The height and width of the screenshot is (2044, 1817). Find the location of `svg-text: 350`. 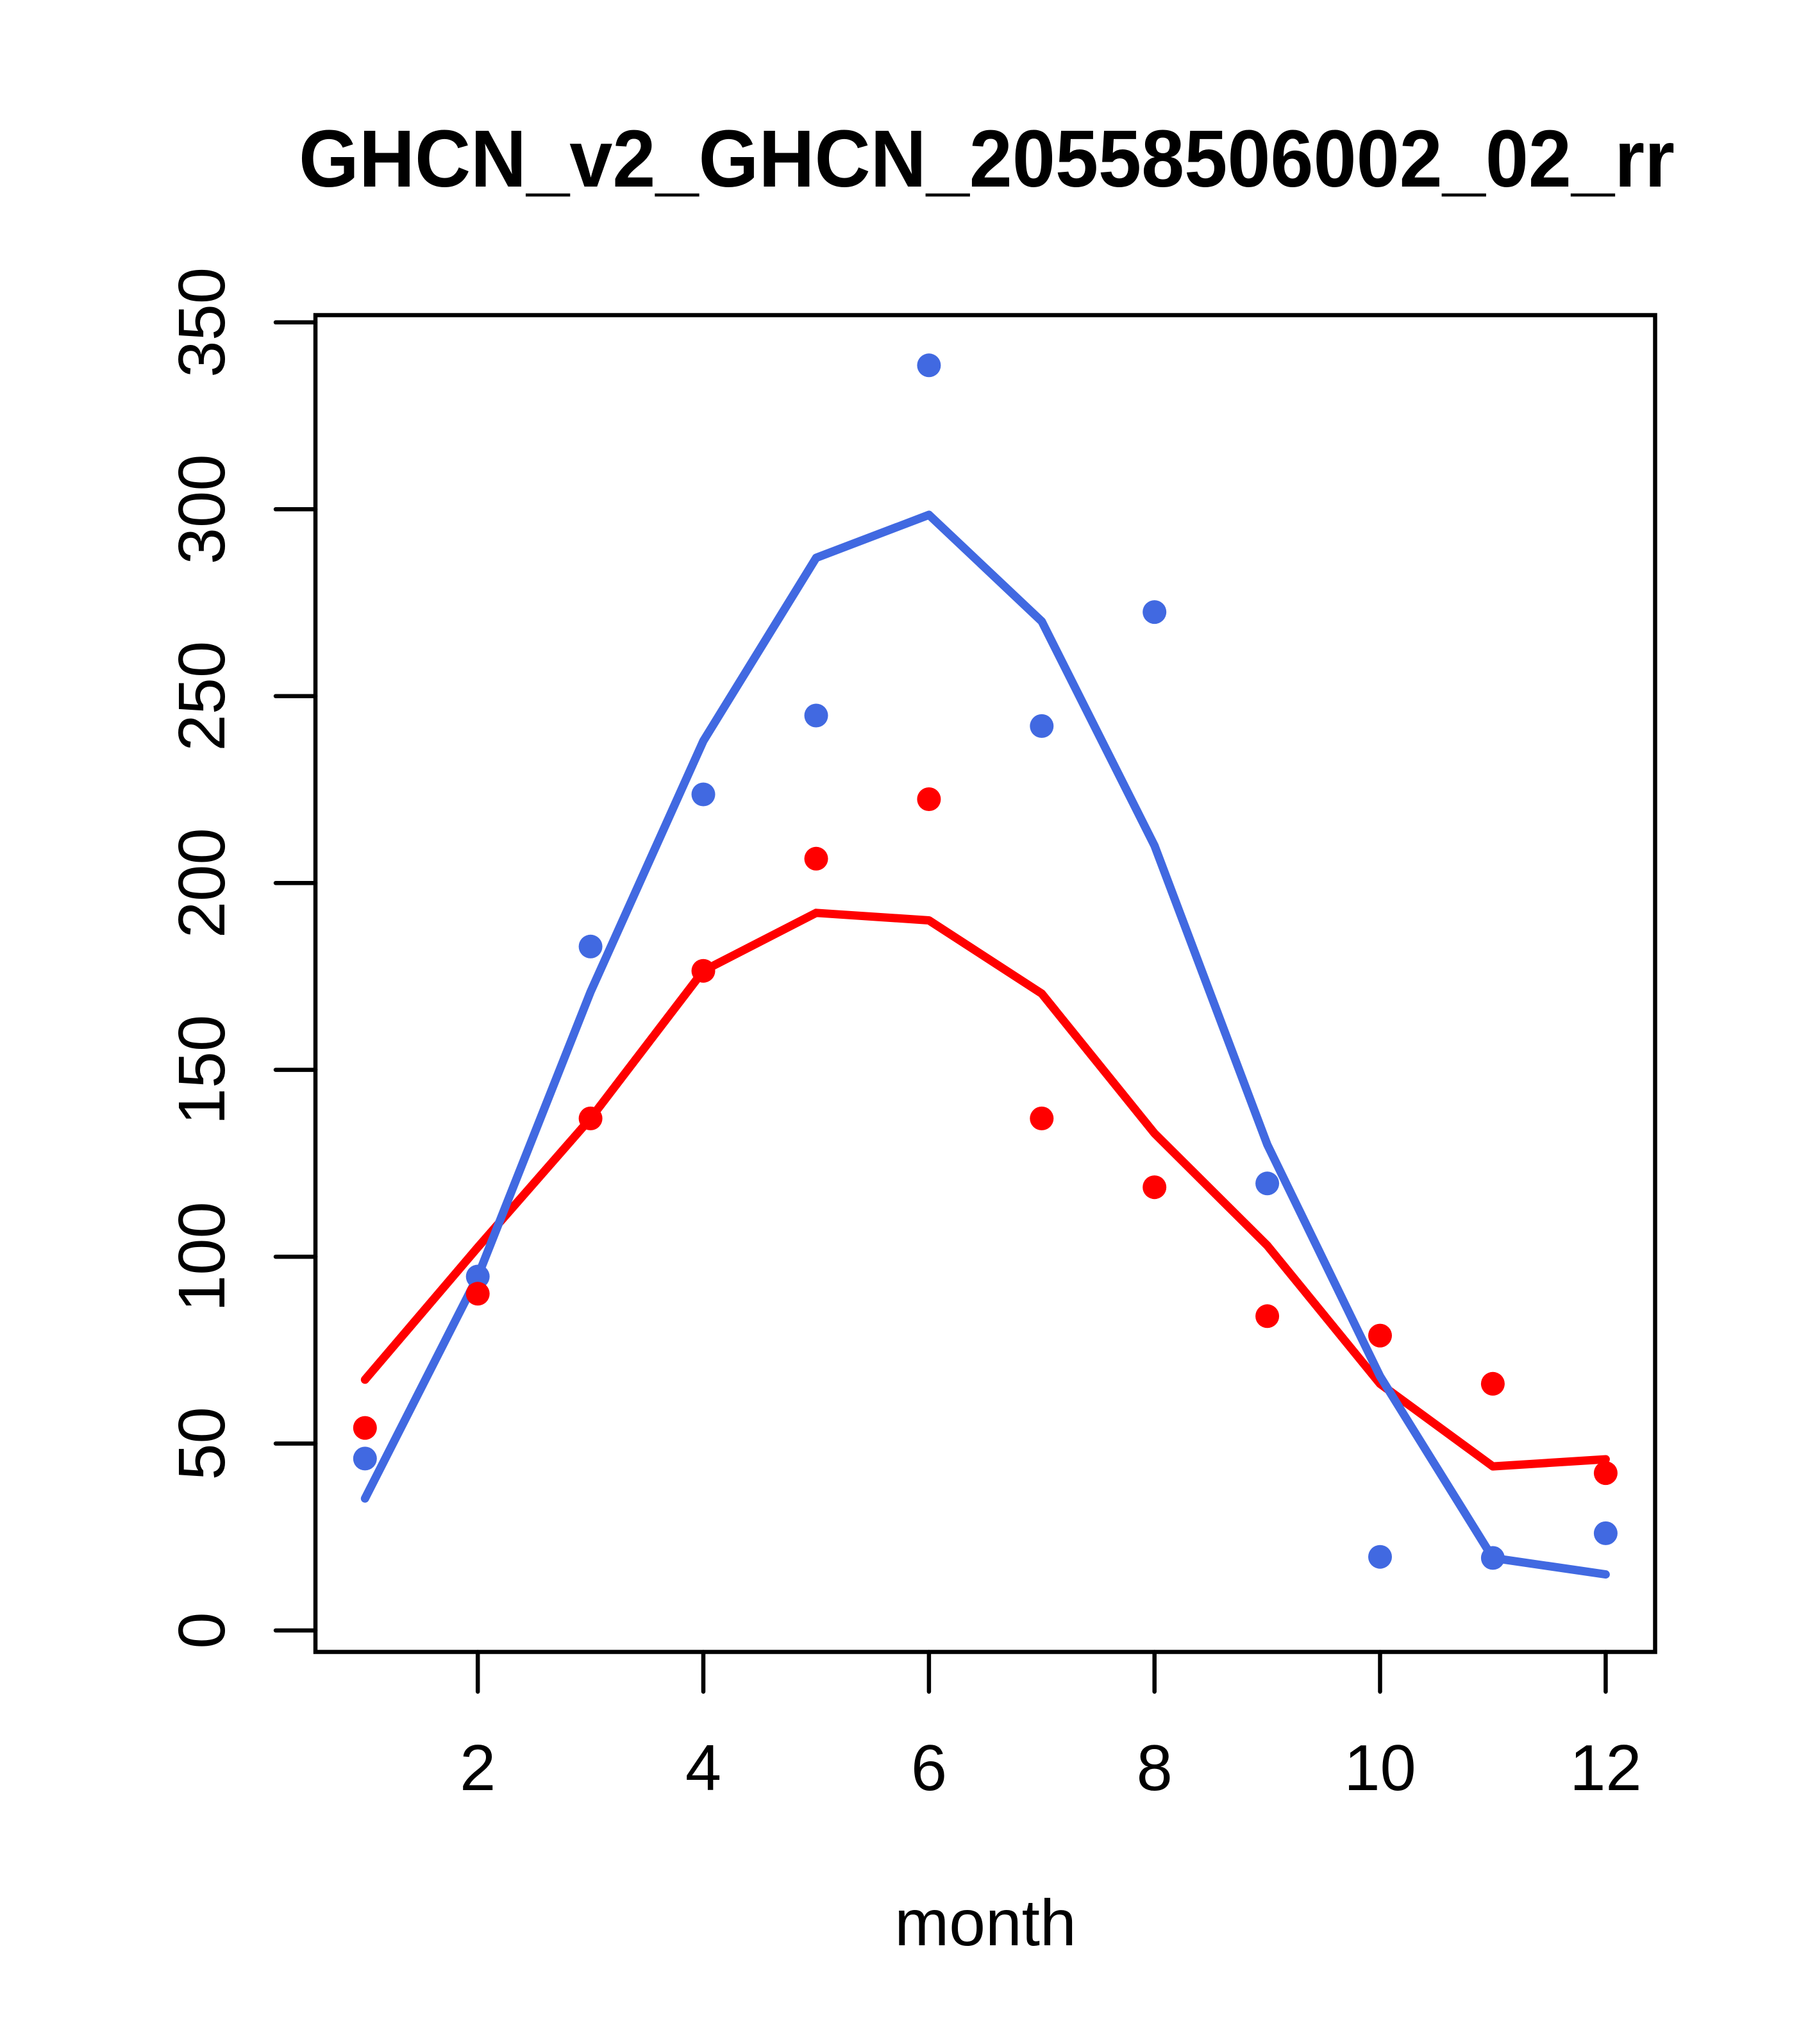

svg-text: 350 is located at coordinates (202, 322).